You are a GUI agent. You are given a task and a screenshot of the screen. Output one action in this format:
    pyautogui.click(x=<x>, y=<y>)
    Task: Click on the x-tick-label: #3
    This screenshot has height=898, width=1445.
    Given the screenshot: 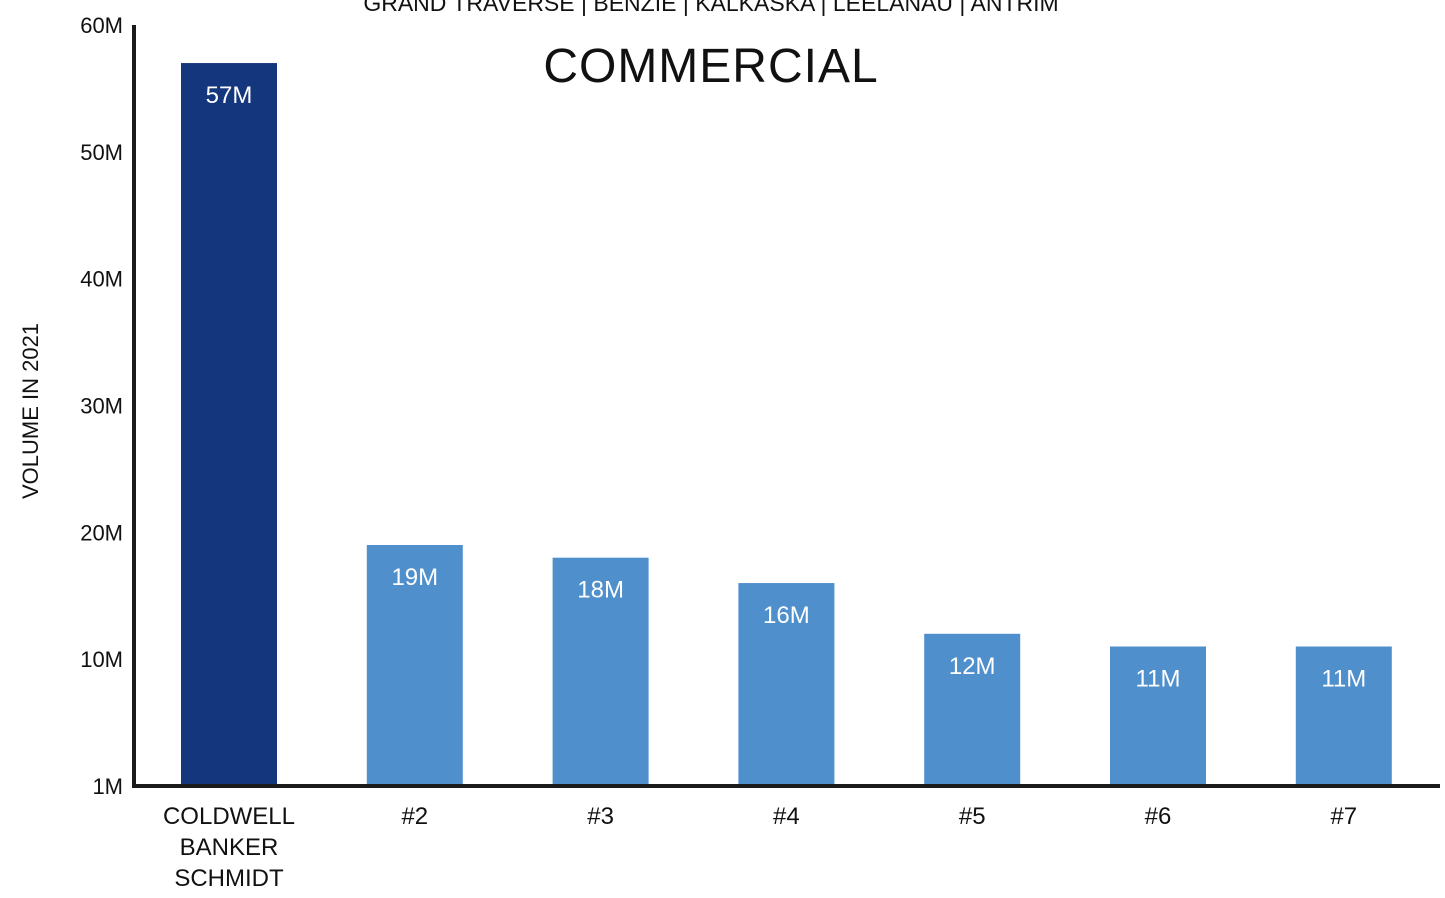 What is the action you would take?
    pyautogui.click(x=600, y=816)
    